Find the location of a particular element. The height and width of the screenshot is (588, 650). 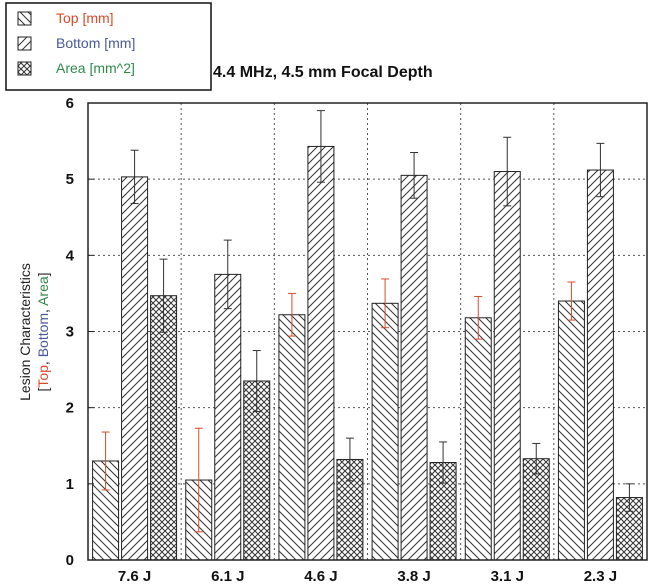

y-tick-label: 2 is located at coordinates (70, 408).